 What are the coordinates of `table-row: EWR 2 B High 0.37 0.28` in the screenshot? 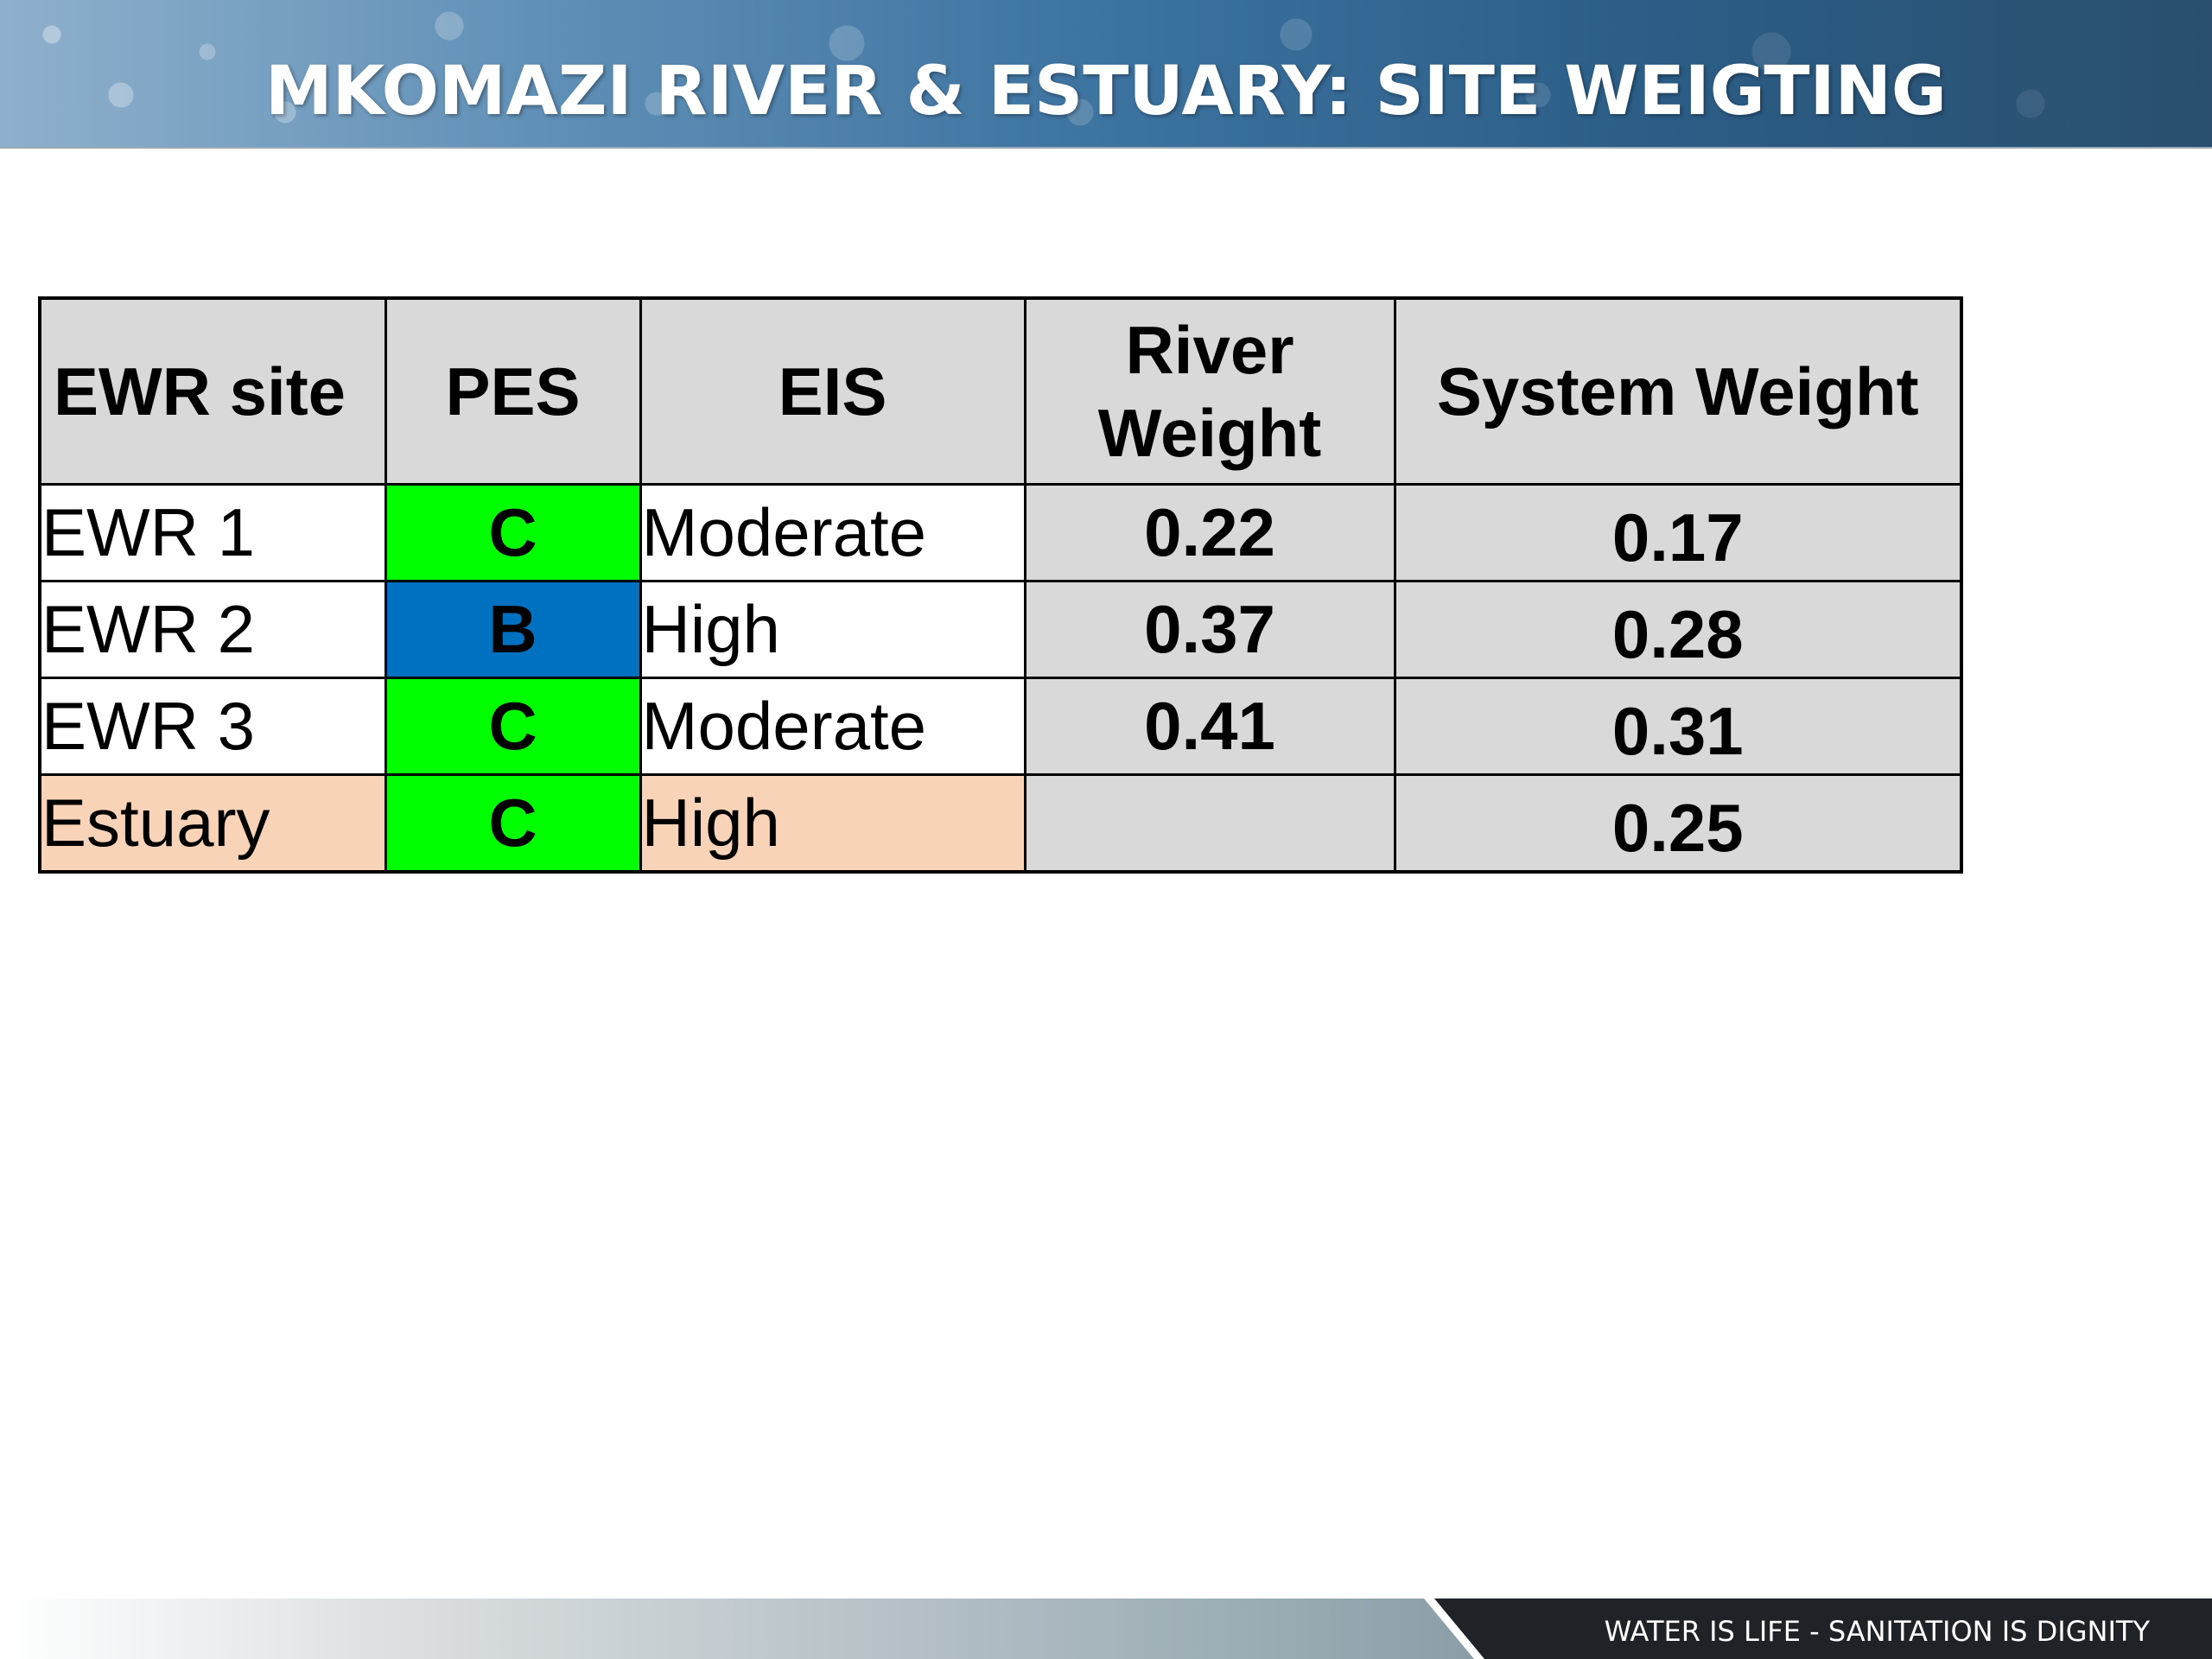 It's located at (1000, 629).